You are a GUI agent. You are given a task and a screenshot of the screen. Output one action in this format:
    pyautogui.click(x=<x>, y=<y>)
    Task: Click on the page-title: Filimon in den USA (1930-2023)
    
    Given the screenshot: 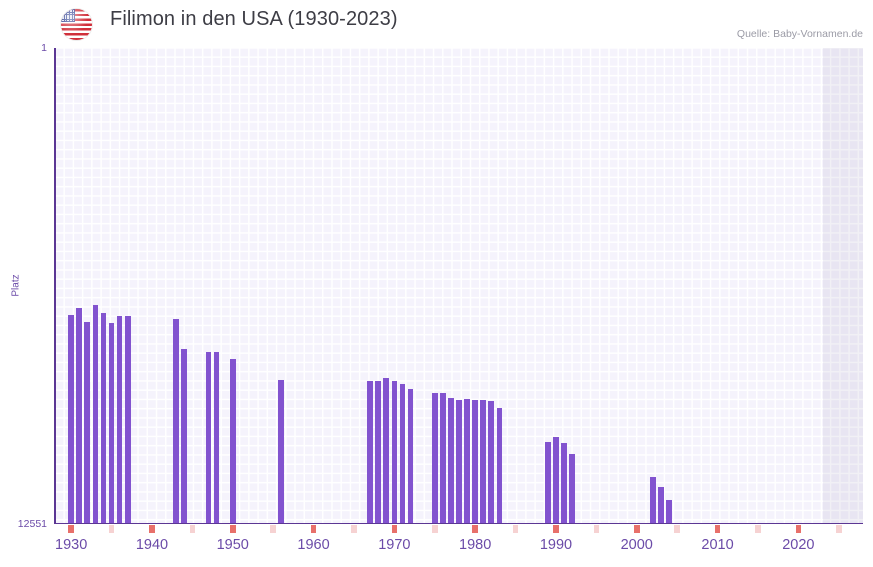 What is the action you would take?
    pyautogui.click(x=254, y=19)
    